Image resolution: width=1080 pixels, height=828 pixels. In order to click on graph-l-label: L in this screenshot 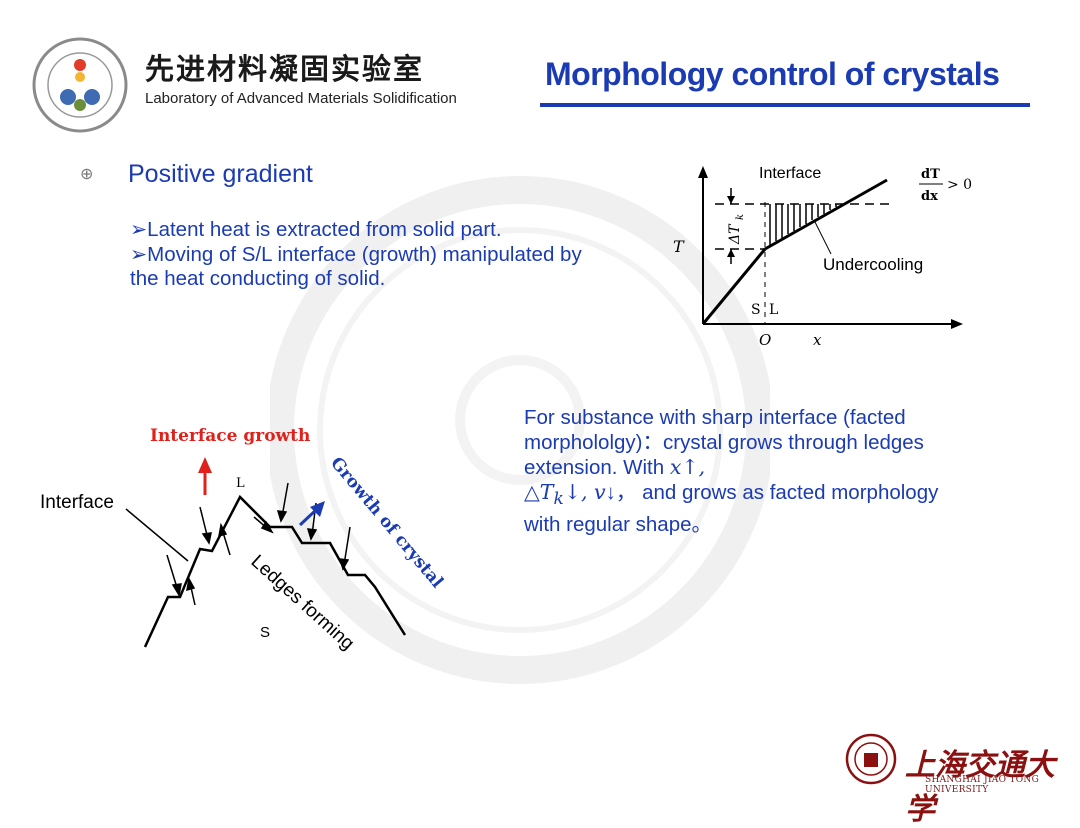, I will do `click(773, 310)`.